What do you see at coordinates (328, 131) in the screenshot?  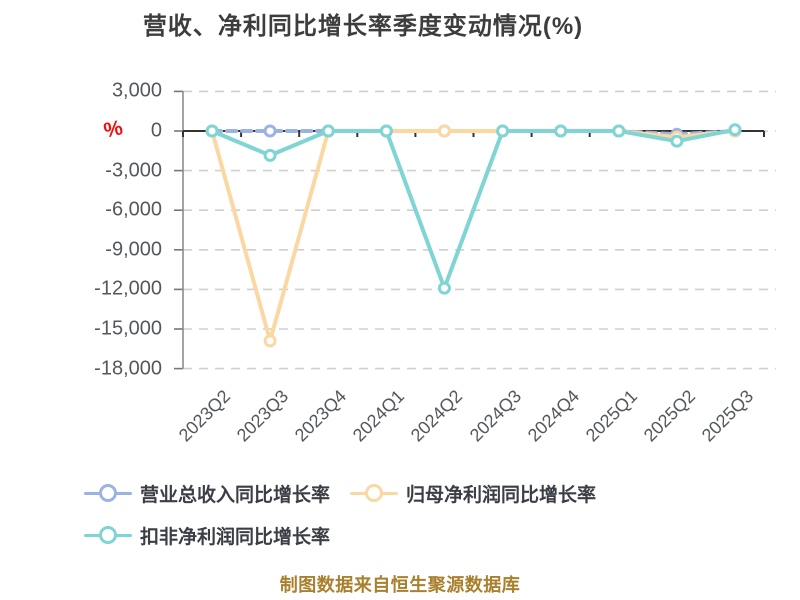 I see `data-point-non-gaap-net-profit-yoy-2023Q4` at bounding box center [328, 131].